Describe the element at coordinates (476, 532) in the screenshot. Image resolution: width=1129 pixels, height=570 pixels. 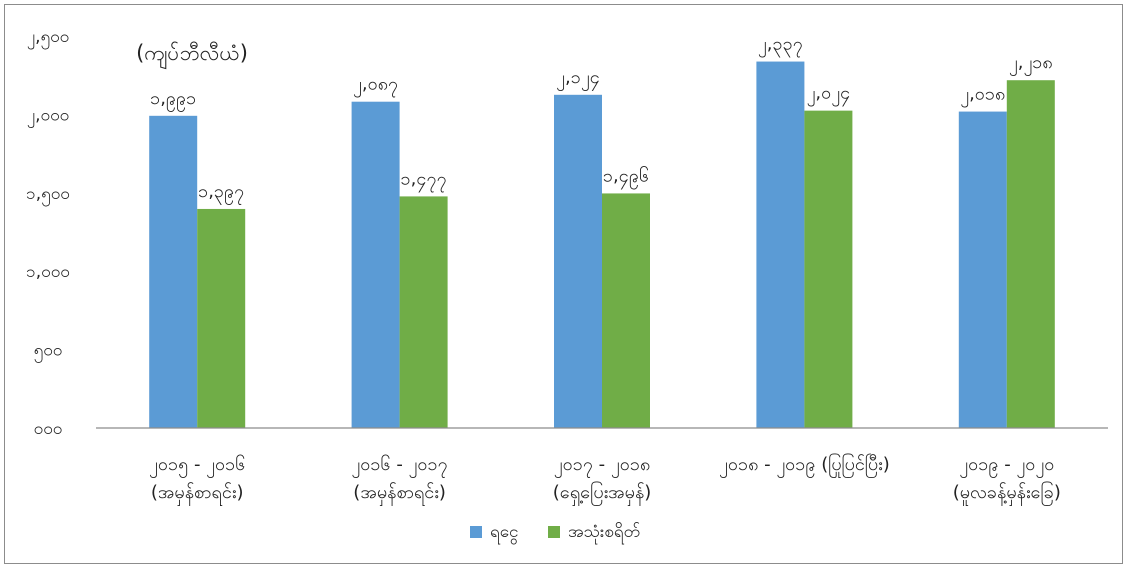
I see `legend-swatch-revenue` at that location.